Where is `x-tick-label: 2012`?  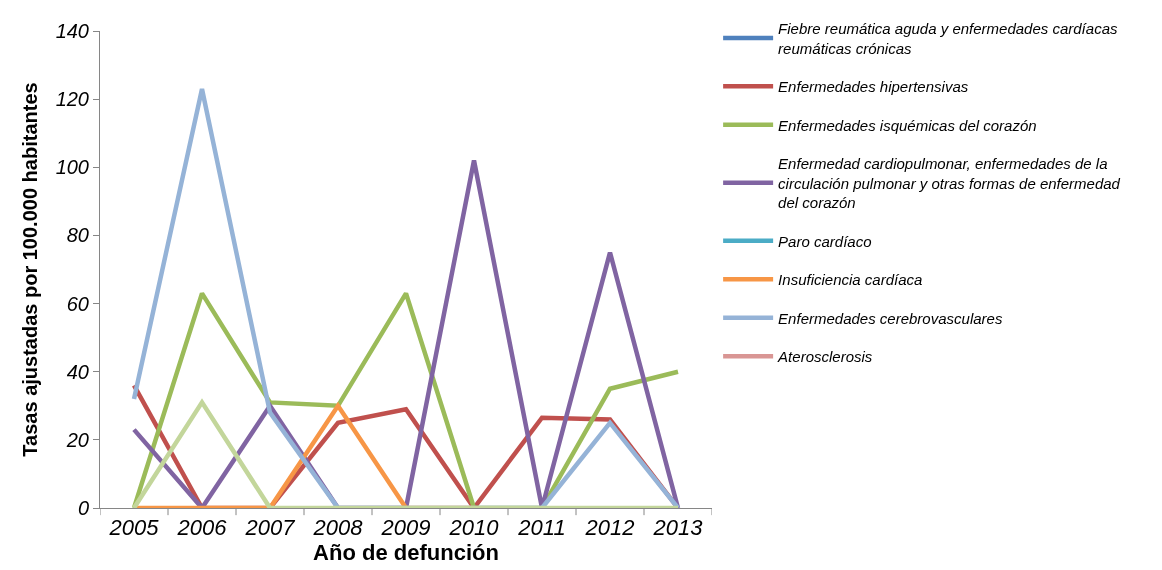 x-tick-label: 2012 is located at coordinates (609, 528).